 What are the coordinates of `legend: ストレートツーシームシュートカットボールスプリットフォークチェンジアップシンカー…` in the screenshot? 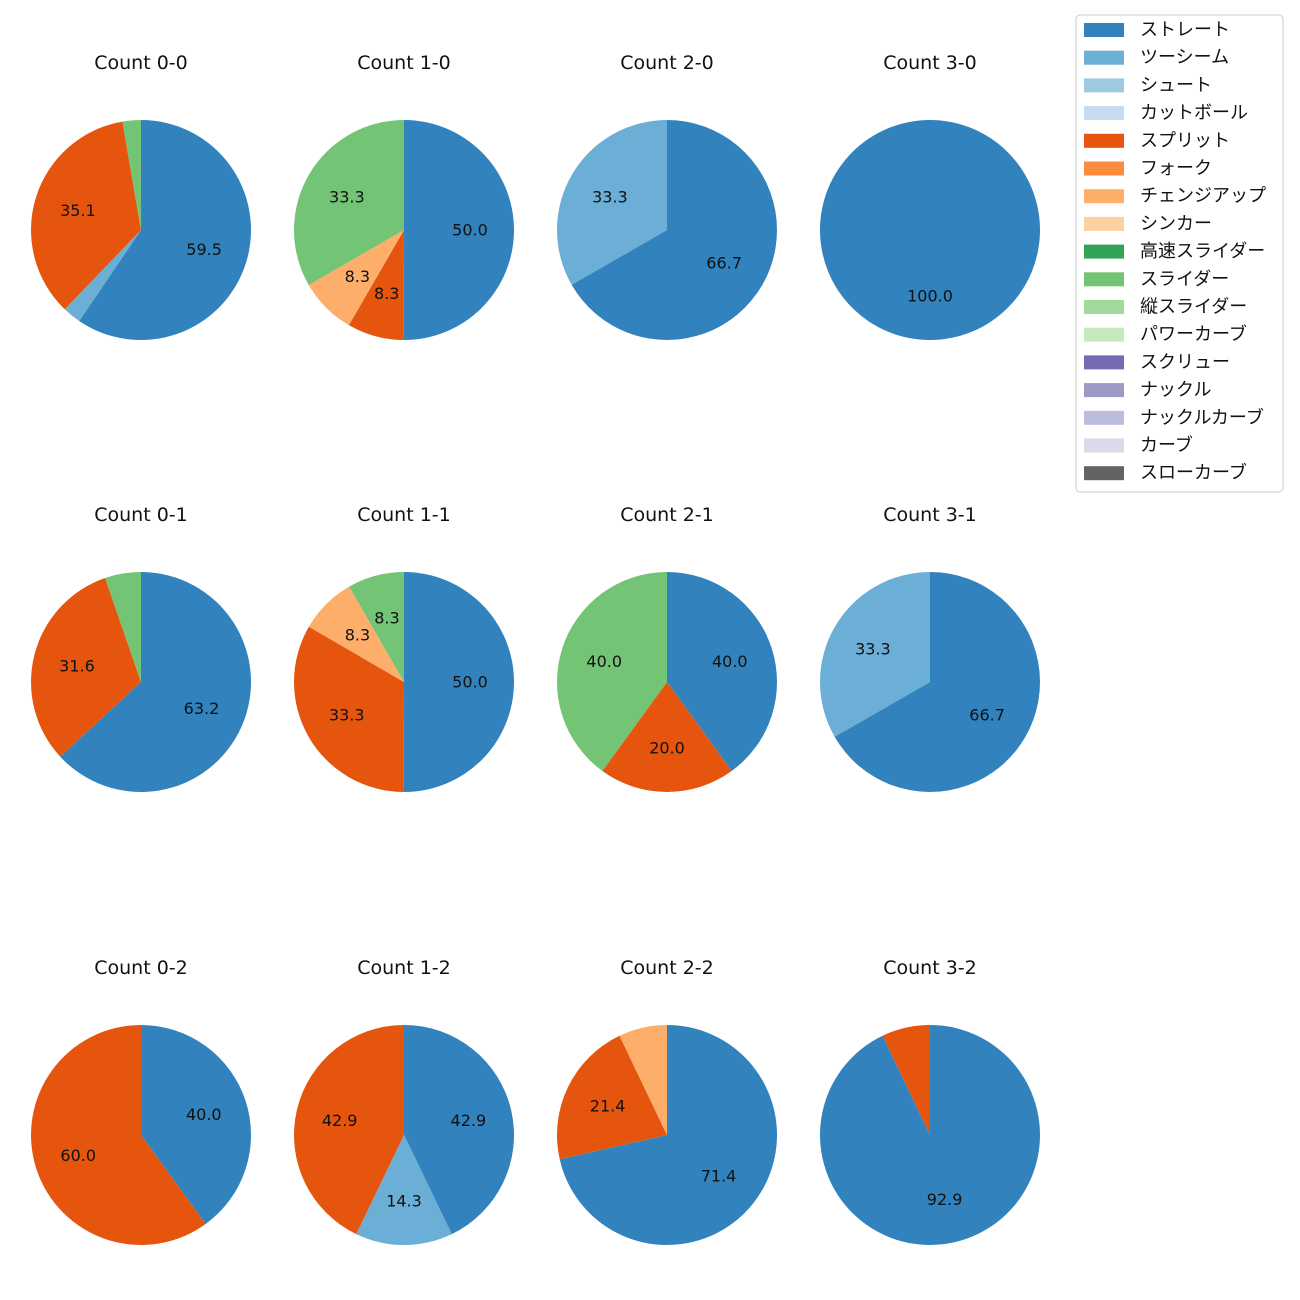 It's located at (1179, 253).